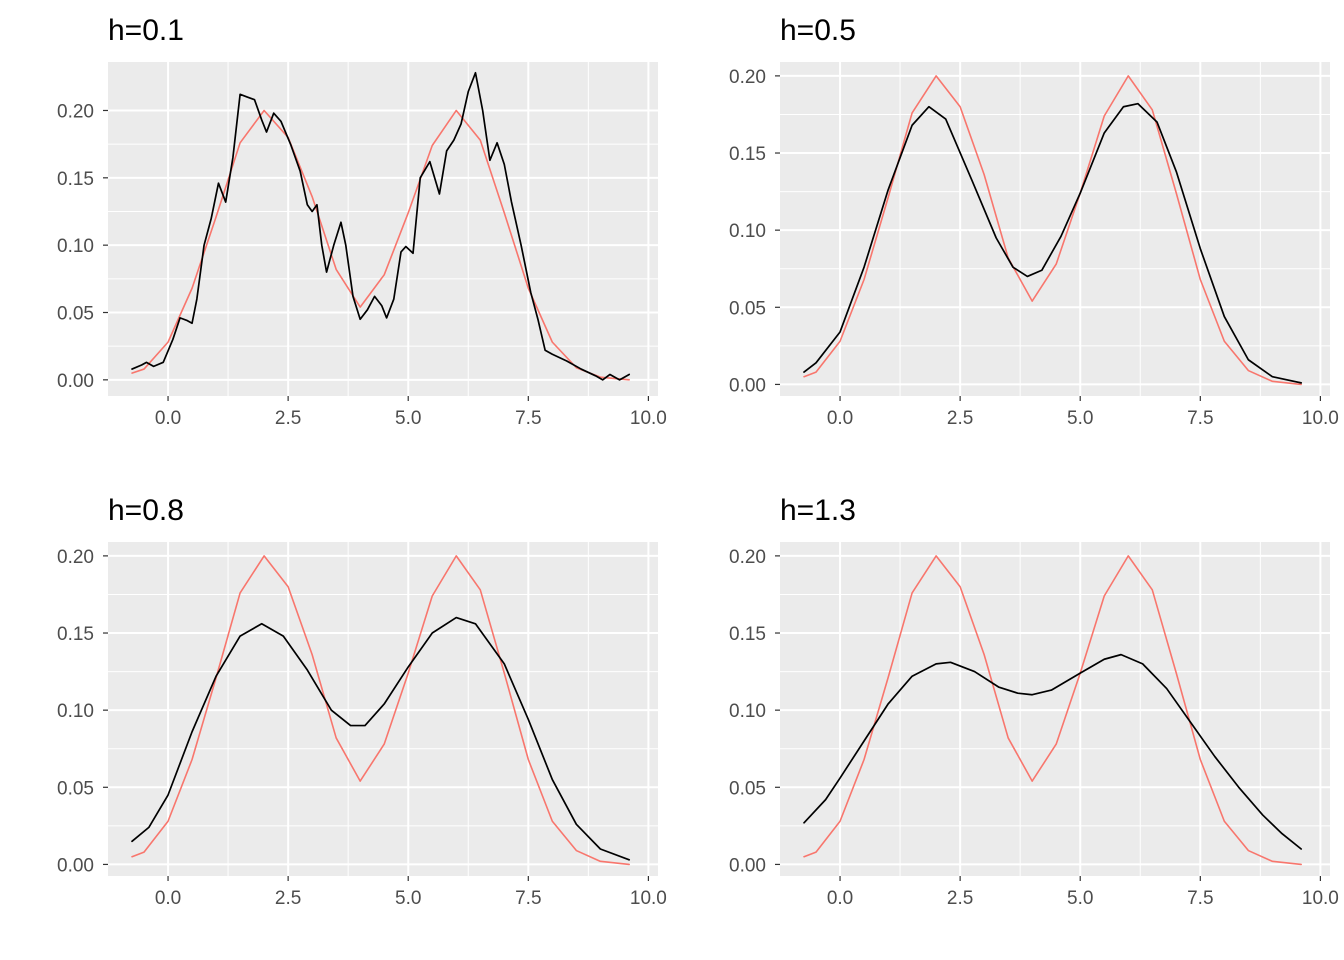 The image size is (1344, 960). I want to click on panel-title: h=0.5, so click(818, 30).